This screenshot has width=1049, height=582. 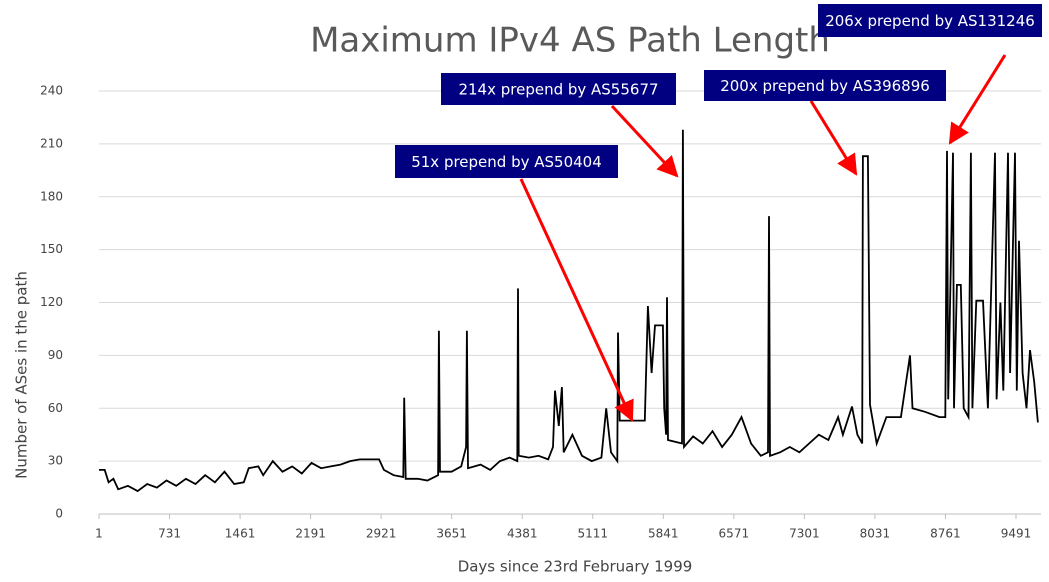 I want to click on y-tick-label: 180, so click(x=51, y=196).